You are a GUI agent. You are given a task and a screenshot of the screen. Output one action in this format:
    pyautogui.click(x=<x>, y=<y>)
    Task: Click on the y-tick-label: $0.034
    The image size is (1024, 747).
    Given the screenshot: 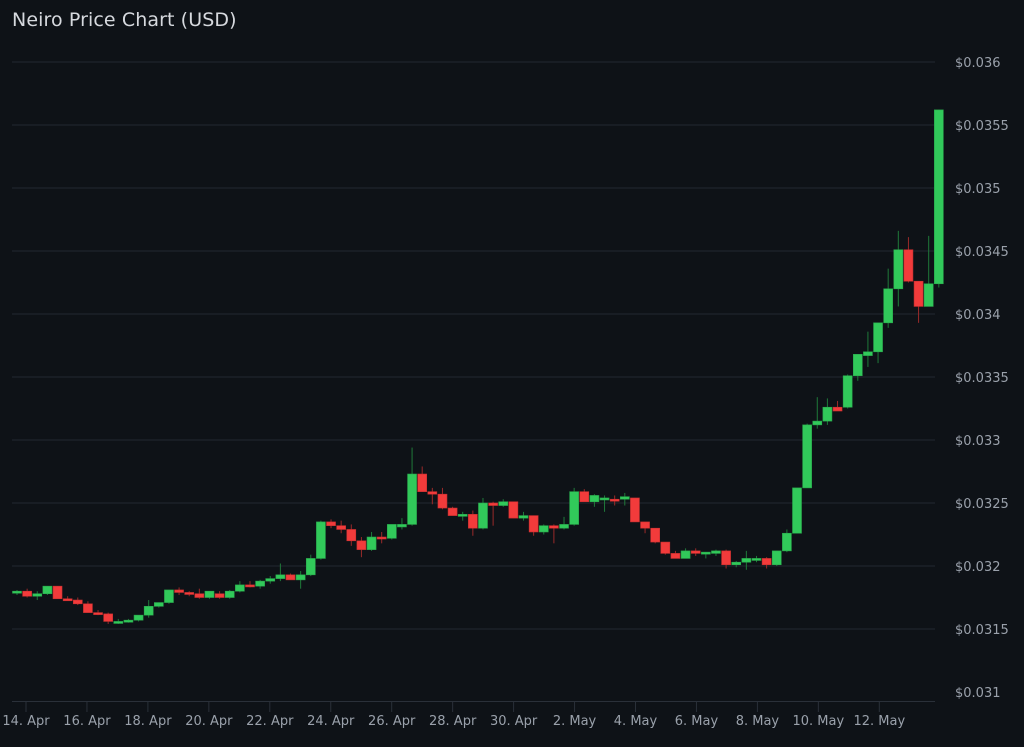 What is the action you would take?
    pyautogui.click(x=978, y=315)
    